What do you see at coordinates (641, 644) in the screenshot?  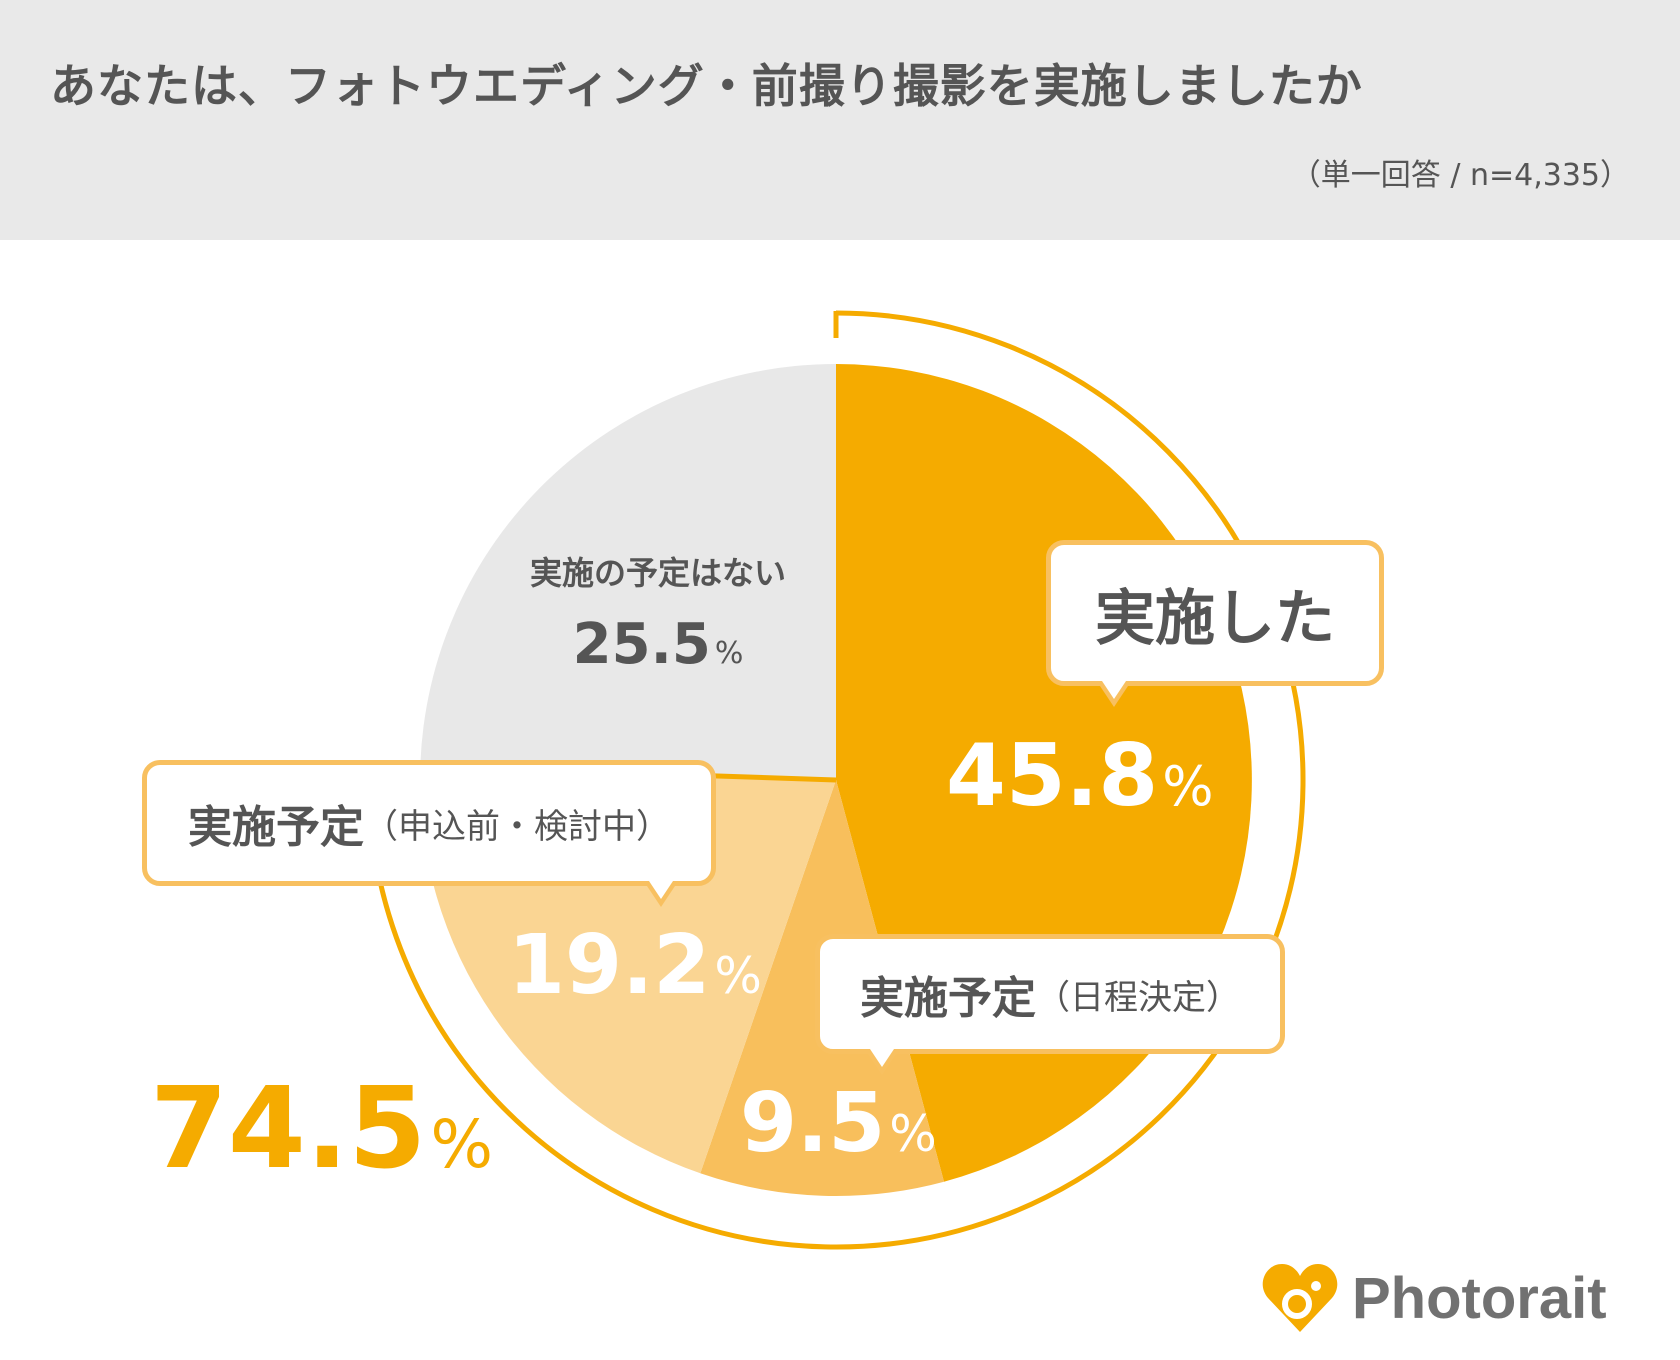 I see `label-none-value: 25.5` at bounding box center [641, 644].